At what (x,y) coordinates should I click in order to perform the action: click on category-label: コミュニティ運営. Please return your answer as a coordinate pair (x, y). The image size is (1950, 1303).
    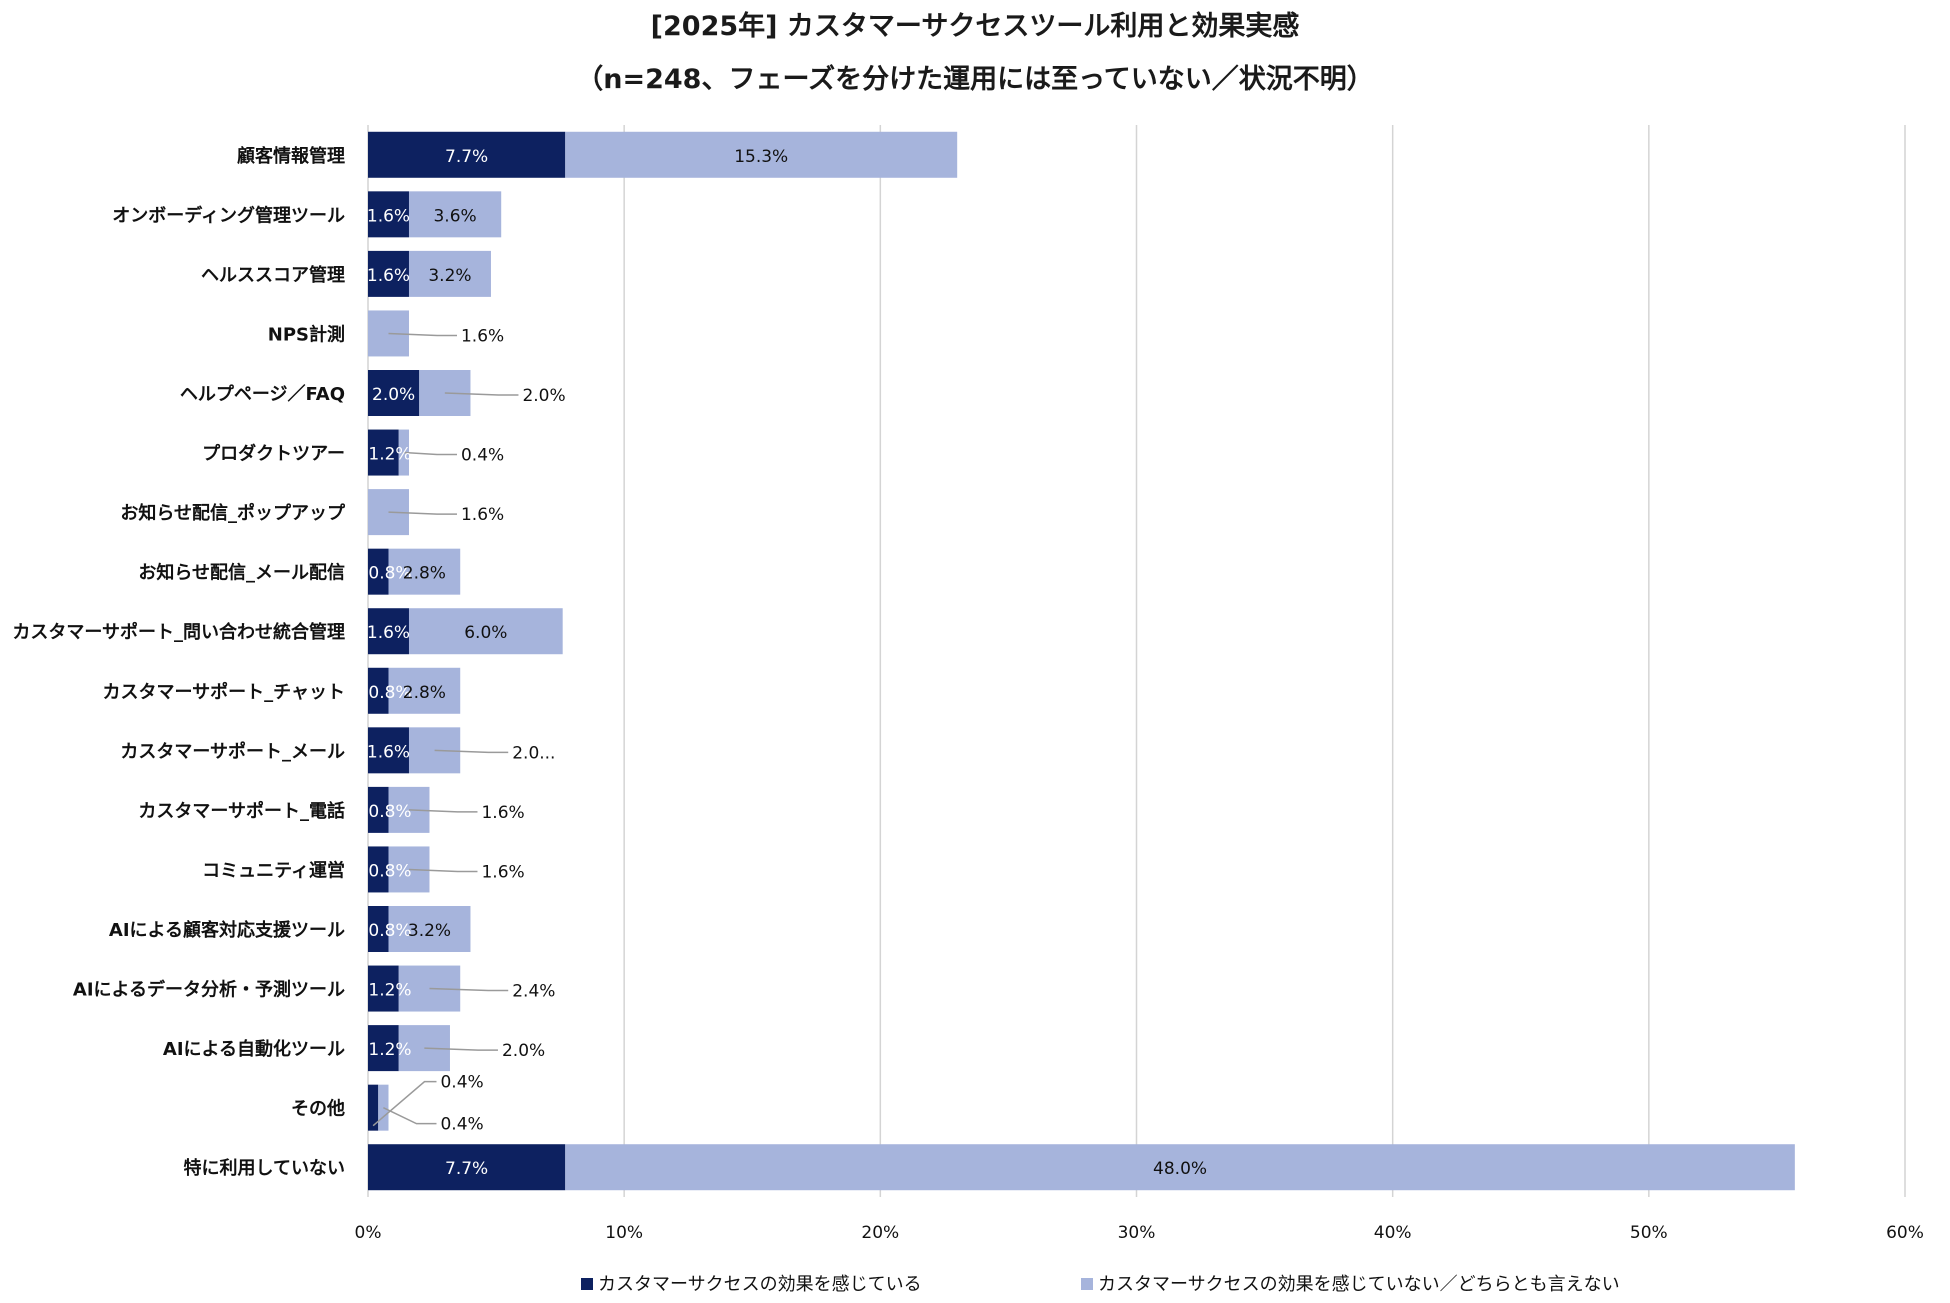
    Looking at the image, I should click on (273, 870).